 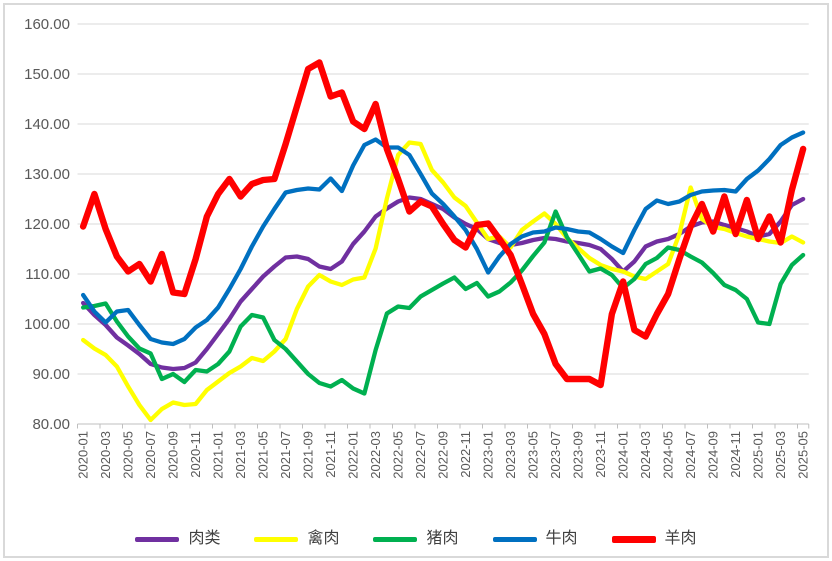 I want to click on x-axis-label: 2024-03, so click(x=645, y=455).